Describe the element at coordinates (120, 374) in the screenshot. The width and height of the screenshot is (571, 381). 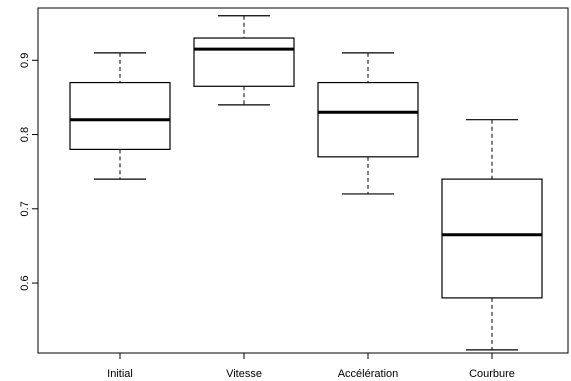
I see `x-tick-label: Initial` at that location.